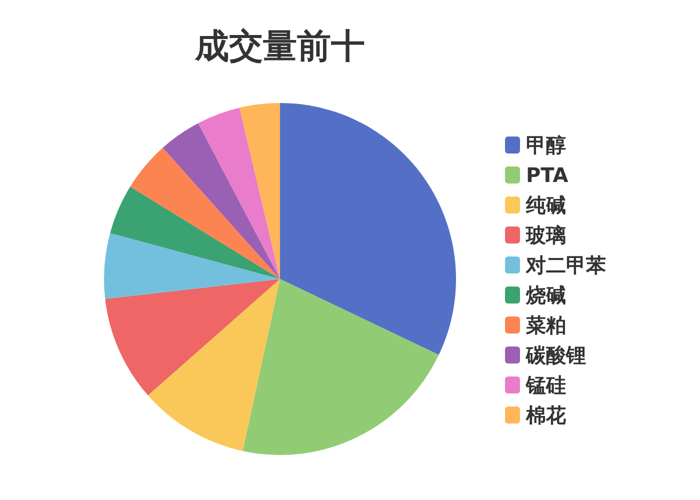 The height and width of the screenshot is (500, 700). Describe the element at coordinates (279, 46) in the screenshot. I see `chart-title: 成交量前十` at that location.